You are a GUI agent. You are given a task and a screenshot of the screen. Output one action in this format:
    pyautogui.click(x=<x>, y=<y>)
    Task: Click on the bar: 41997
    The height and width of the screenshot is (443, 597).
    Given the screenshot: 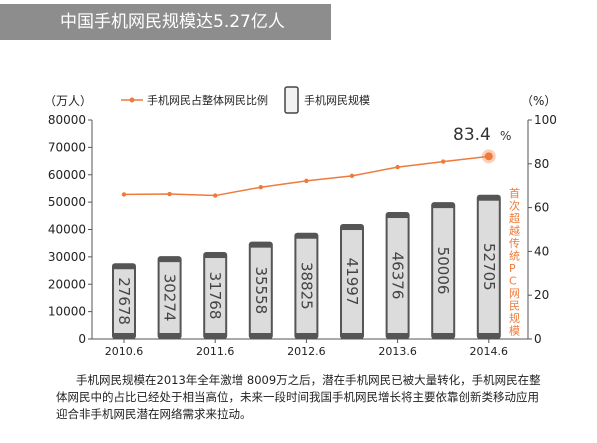 What is the action you would take?
    pyautogui.click(x=352, y=281)
    